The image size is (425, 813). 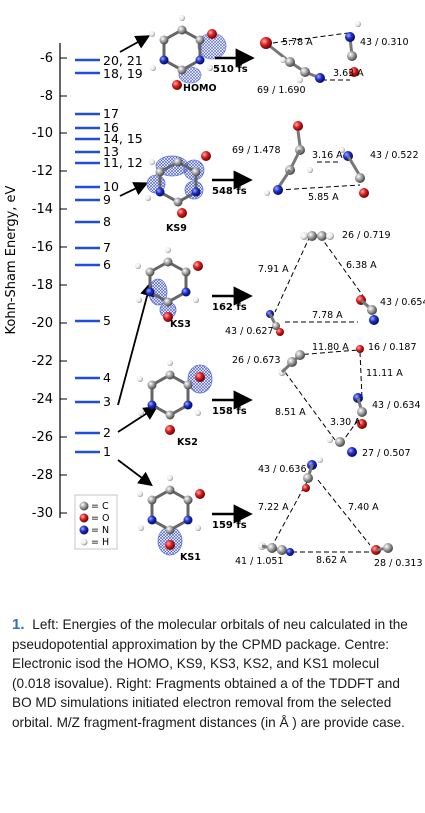 What do you see at coordinates (111, 151) in the screenshot?
I see `svg-text: 13` at bounding box center [111, 151].